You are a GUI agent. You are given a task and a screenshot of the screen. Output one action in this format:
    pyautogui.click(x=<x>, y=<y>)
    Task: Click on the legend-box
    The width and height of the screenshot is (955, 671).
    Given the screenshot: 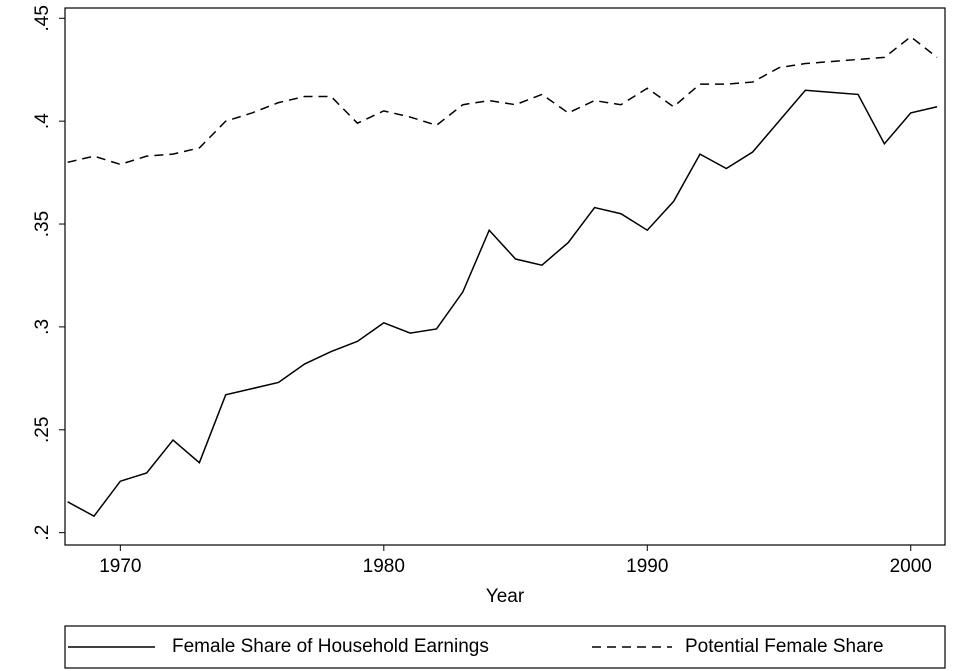 What is the action you would take?
    pyautogui.click(x=505, y=647)
    